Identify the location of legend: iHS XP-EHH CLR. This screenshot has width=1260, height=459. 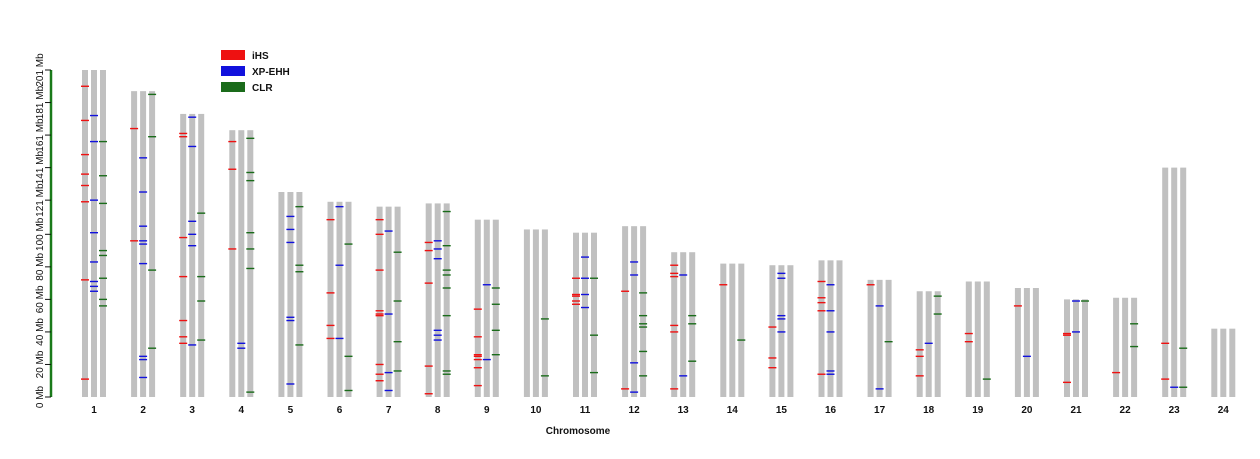
(255, 72).